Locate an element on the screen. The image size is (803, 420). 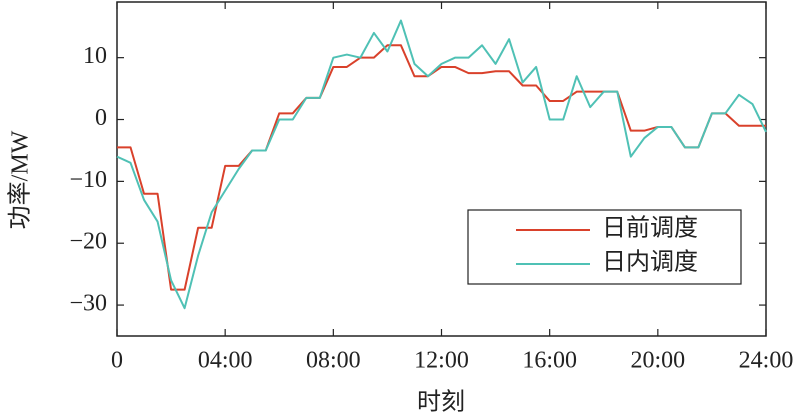
y-tick-label: 10 is located at coordinates (95, 56).